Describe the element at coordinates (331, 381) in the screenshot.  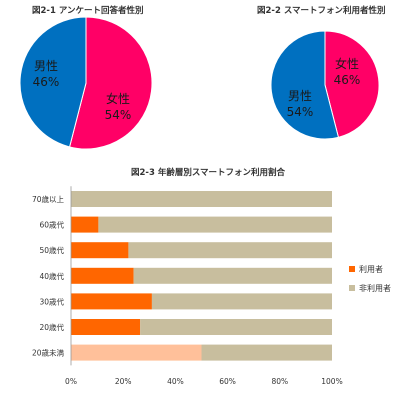
I see `bar-x-tick-5: 100%` at that location.